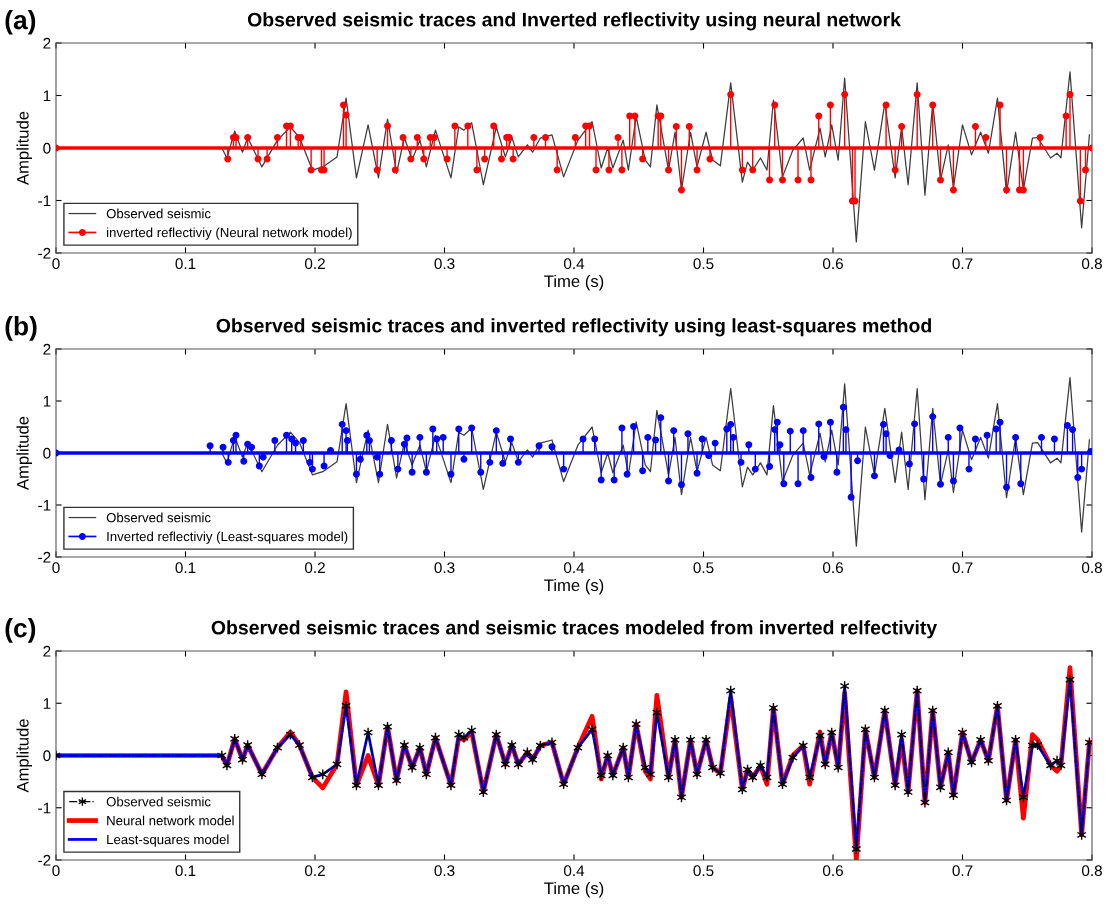 The height and width of the screenshot is (917, 1107). I want to click on chart-title: Observed seismic traces and inverted reflectivity using least-squares method, so click(573, 327).